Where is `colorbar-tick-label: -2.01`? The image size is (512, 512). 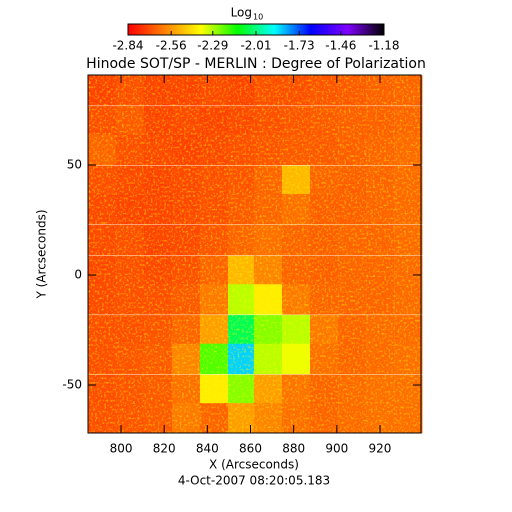
colorbar-tick-label: -2.01 is located at coordinates (255, 46).